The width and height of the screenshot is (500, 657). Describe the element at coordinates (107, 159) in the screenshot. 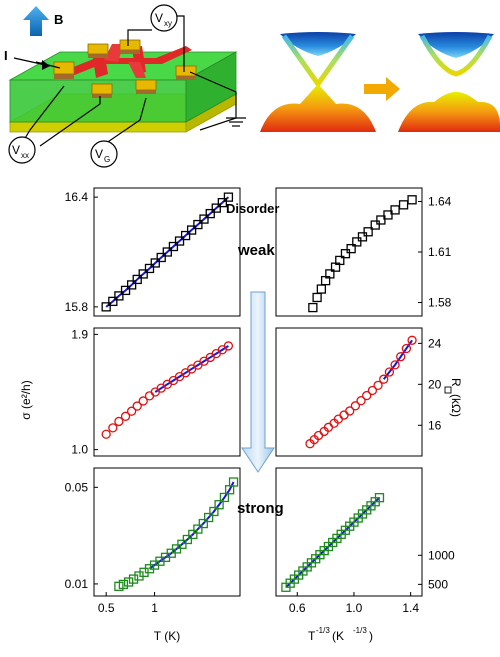

I see `vg-subscript: G` at that location.